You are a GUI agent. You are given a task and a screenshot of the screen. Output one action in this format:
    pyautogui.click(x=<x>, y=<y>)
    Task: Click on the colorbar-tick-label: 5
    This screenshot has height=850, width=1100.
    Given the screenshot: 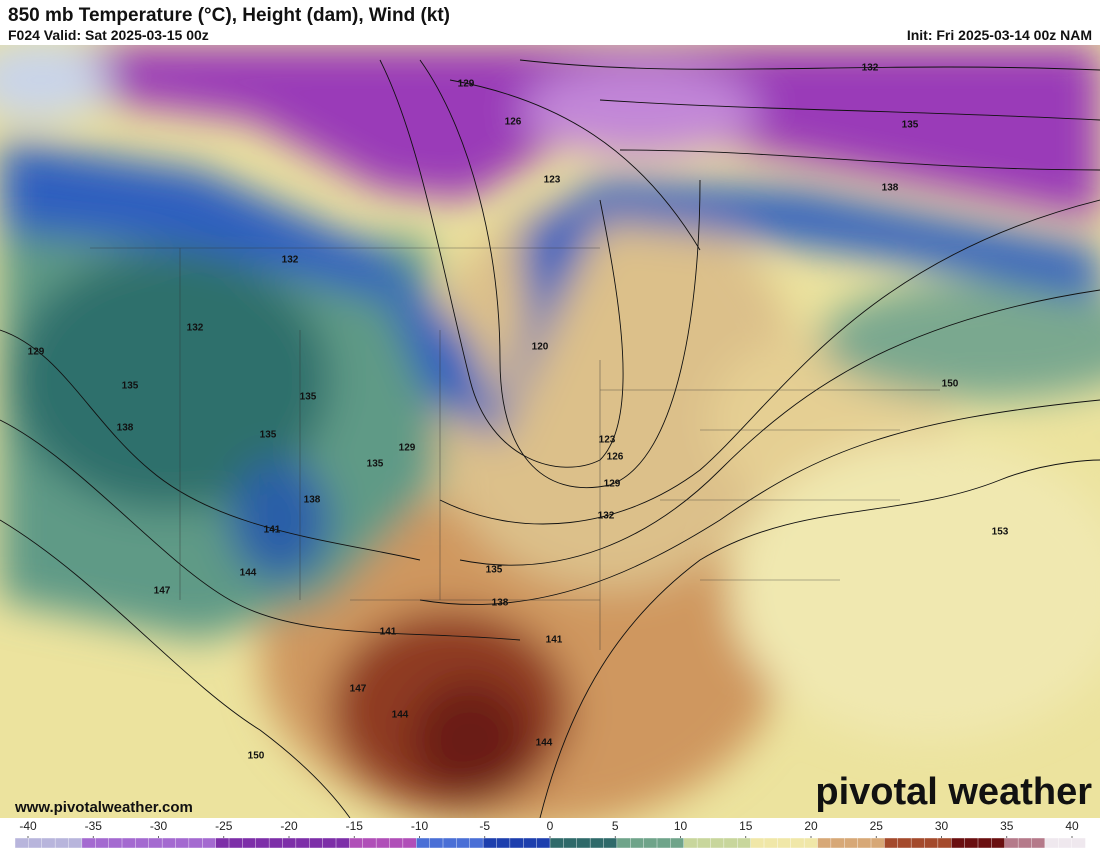 What is the action you would take?
    pyautogui.click(x=615, y=826)
    